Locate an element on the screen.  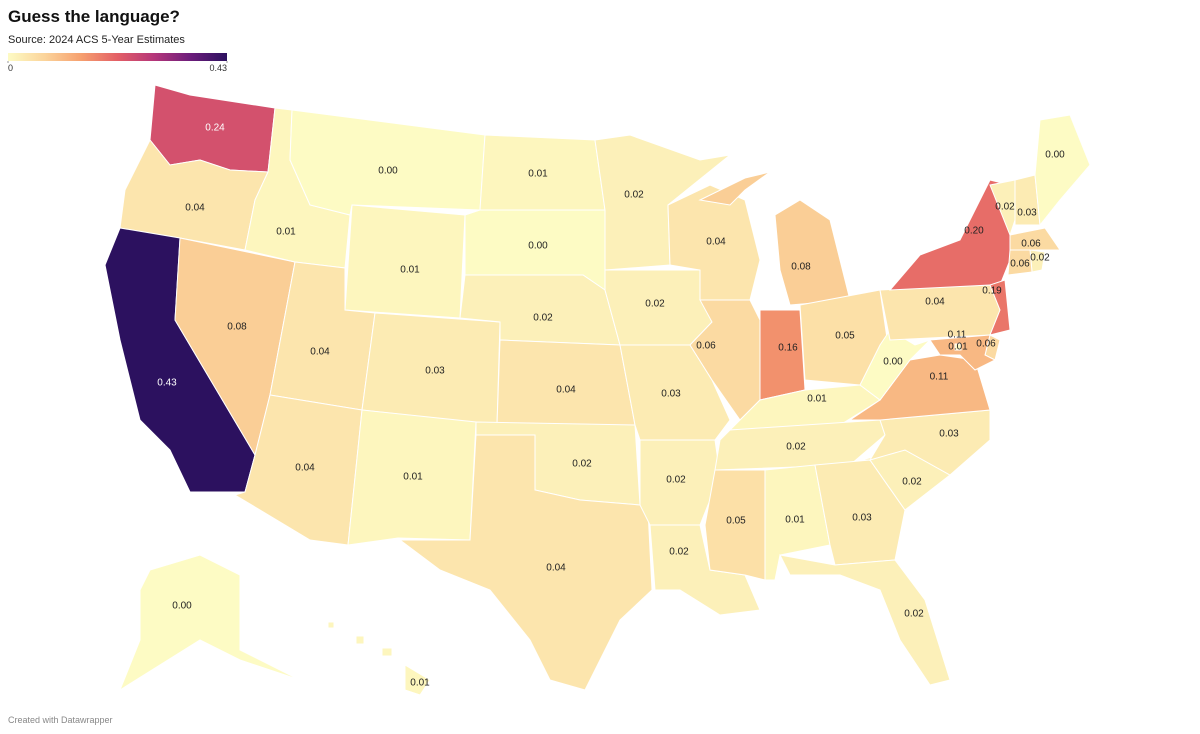
state-label: 0.16 is located at coordinates (788, 348).